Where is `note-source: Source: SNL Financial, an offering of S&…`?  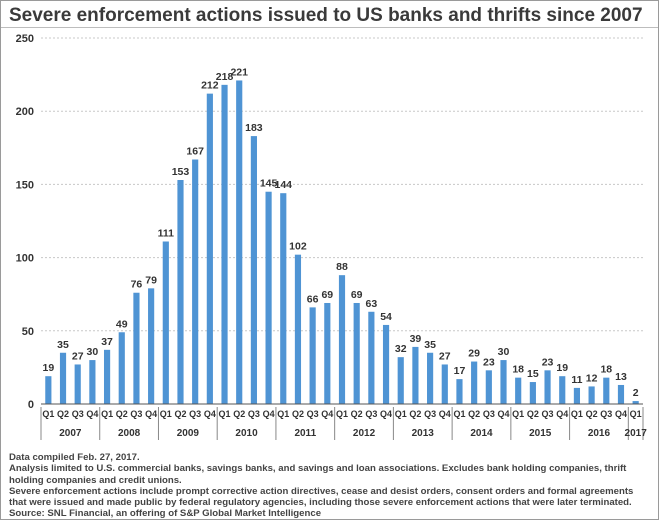
note-source: Source: SNL Financial, an offering of S&… is located at coordinates (165, 514).